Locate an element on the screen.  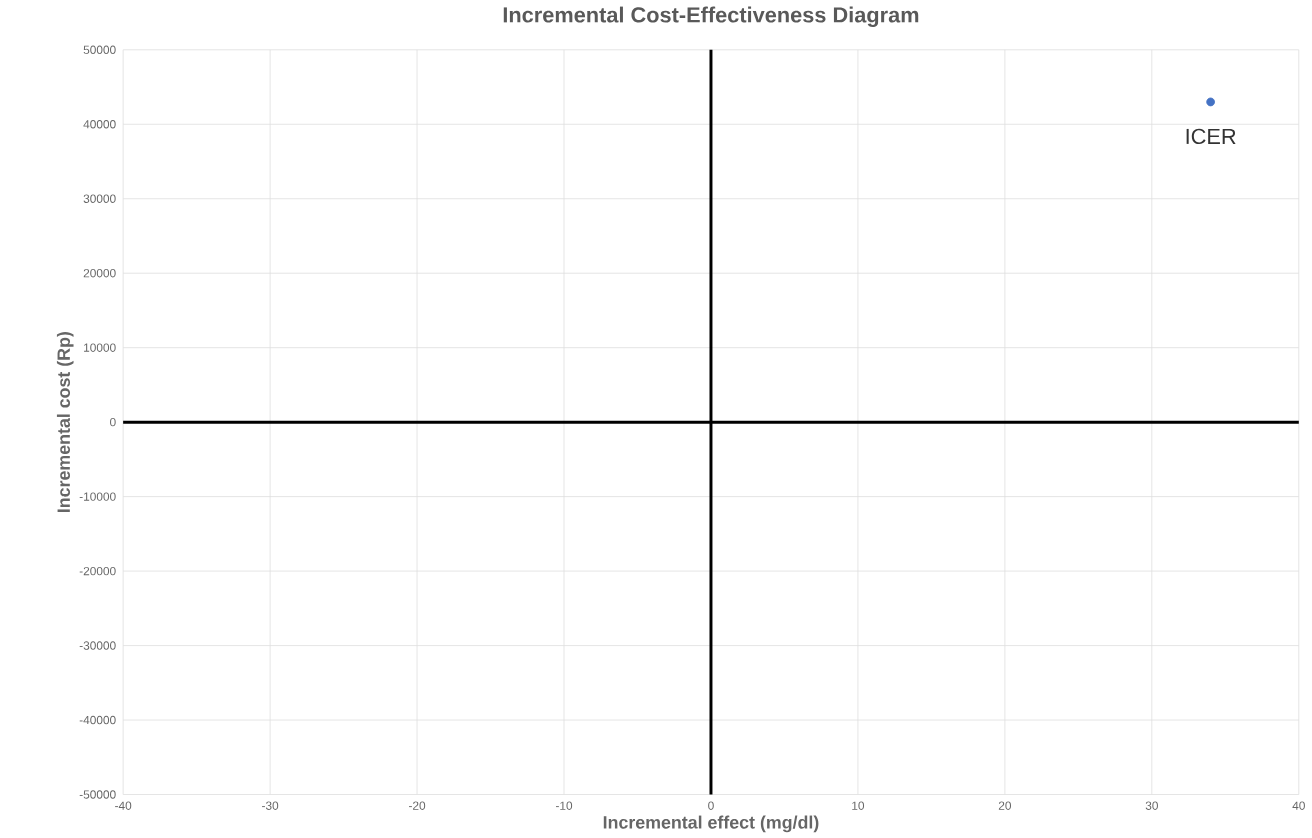
x-axis-title: Incremental effect (mg/dl) is located at coordinates (711, 823).